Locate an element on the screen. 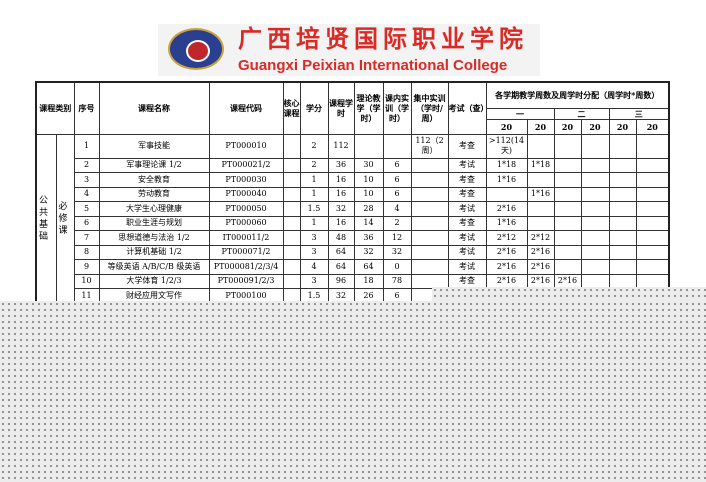 Image resolution: width=706 pixels, height=482 pixels. cell-no: 6 is located at coordinates (86, 223).